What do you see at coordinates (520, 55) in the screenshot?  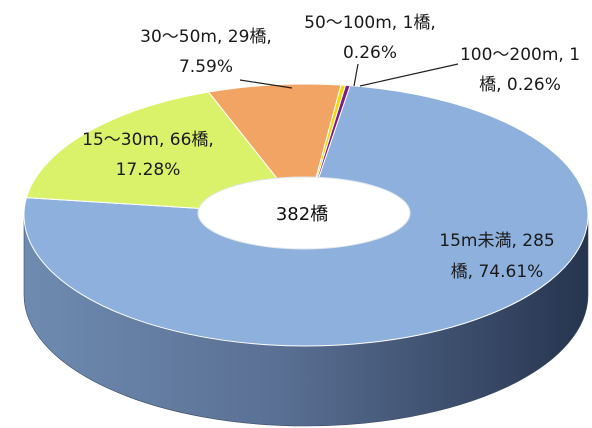 I see `slice-label-4-line-0: 100～200m, 1` at bounding box center [520, 55].